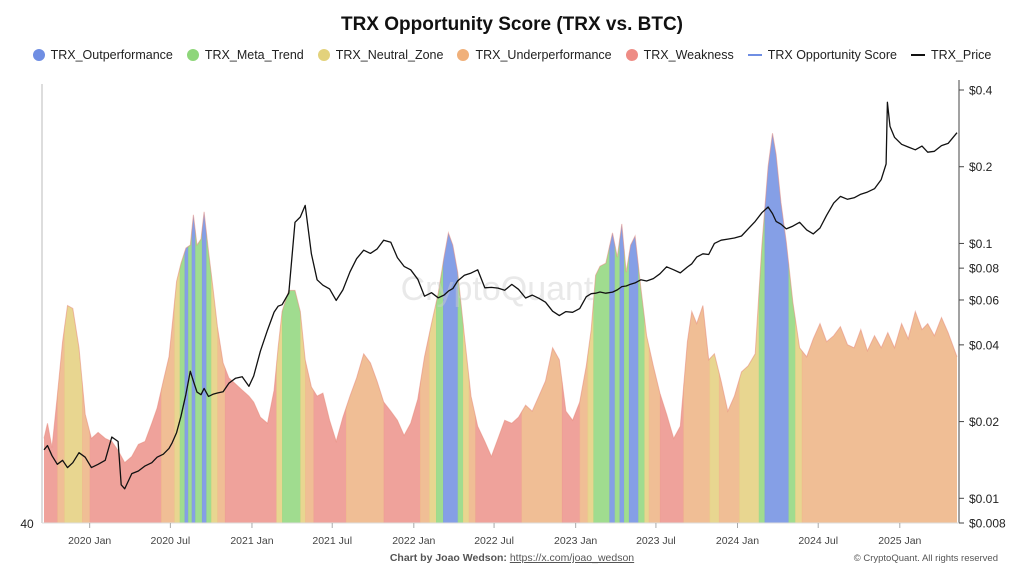 The width and height of the screenshot is (1024, 576). I want to click on right-axis-tick-label: $0.01, so click(984, 499).